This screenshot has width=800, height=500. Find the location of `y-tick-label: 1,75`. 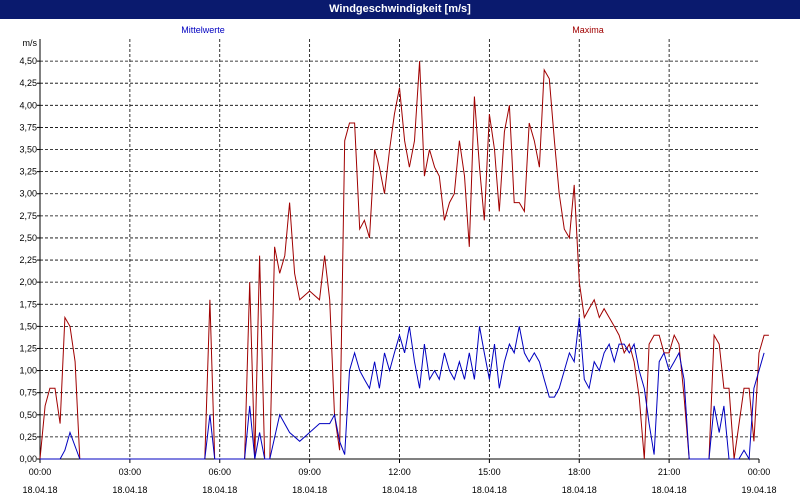

y-tick-label: 1,75 is located at coordinates (28, 304).